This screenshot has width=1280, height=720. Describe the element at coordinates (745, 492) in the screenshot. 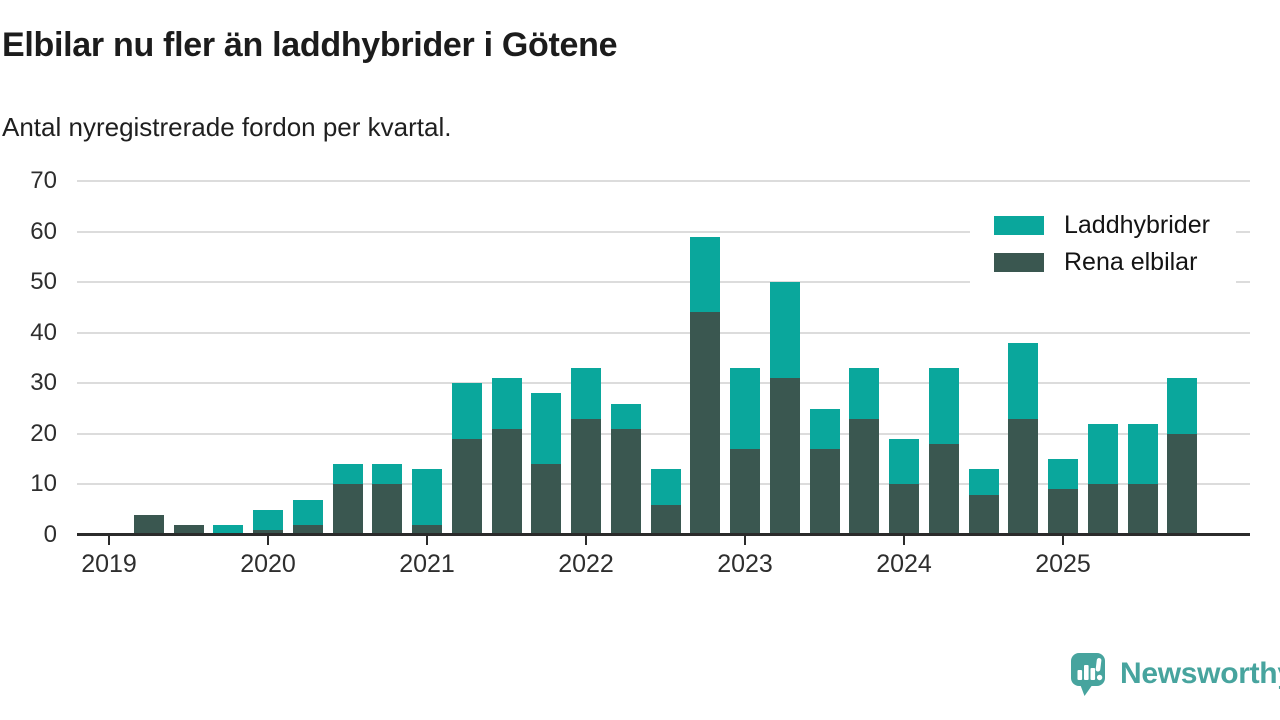

I see `bar-segment-2023-q1-rena-elbilar` at that location.